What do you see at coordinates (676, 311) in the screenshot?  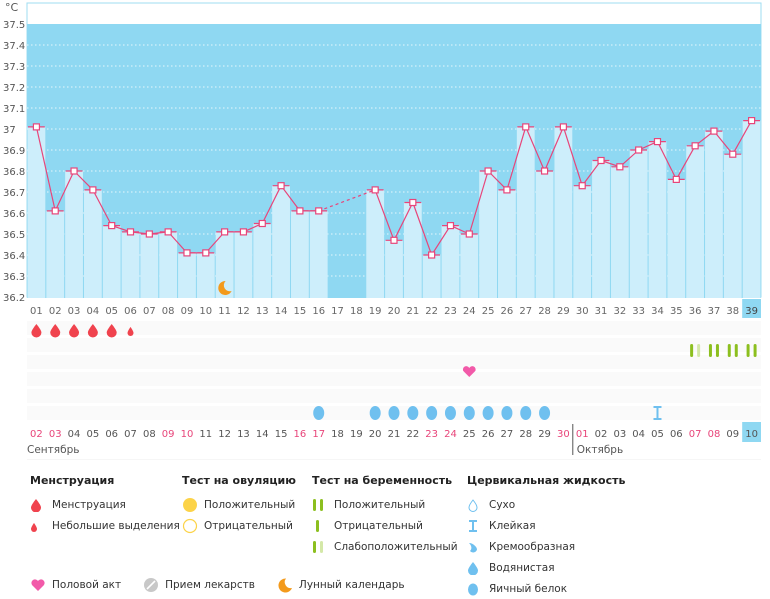 I see `cycle-day-label: 35` at bounding box center [676, 311].